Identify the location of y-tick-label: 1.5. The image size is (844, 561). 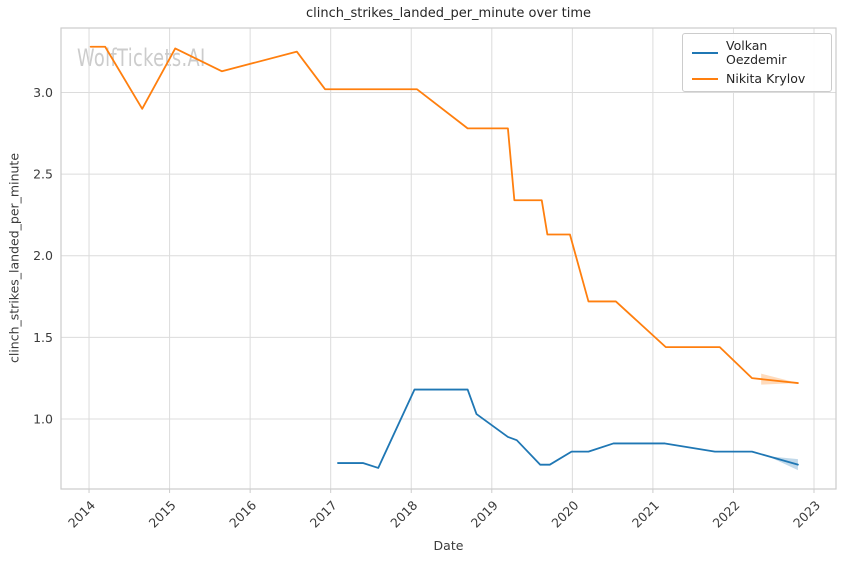
(43, 337).